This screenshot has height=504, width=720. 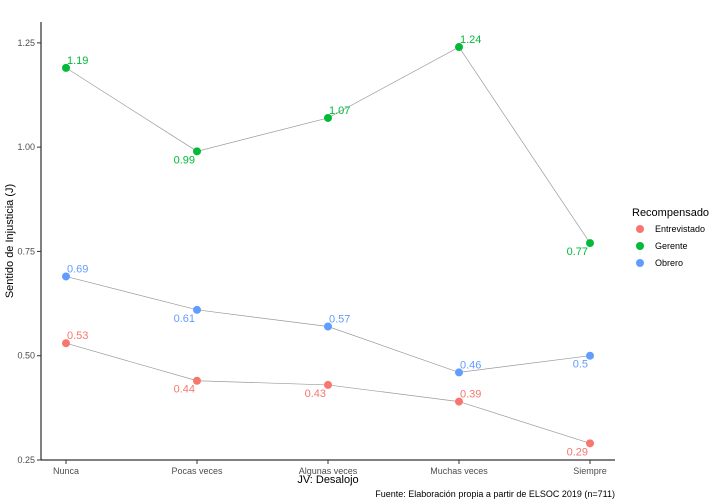 I want to click on data-label-gerente: 1.07, so click(x=339, y=111).